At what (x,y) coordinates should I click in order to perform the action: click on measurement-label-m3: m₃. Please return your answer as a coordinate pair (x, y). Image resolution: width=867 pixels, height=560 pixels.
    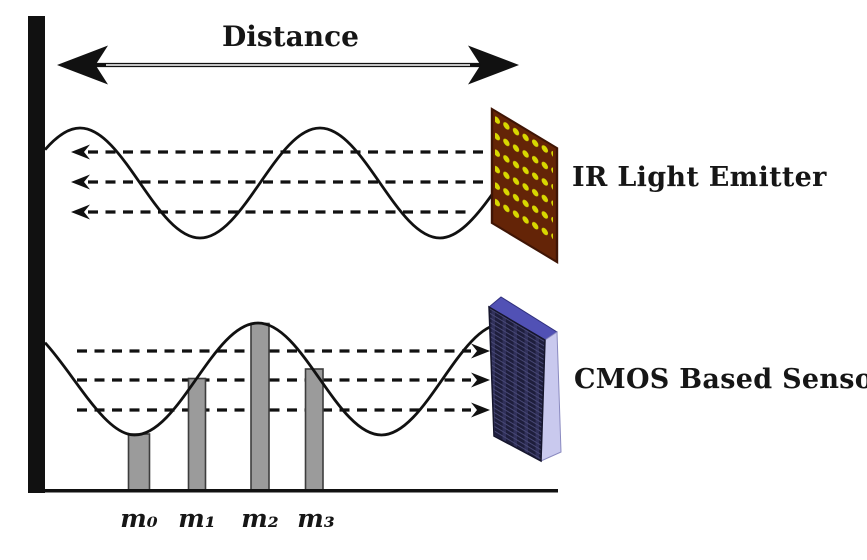
    Looking at the image, I should click on (316, 518).